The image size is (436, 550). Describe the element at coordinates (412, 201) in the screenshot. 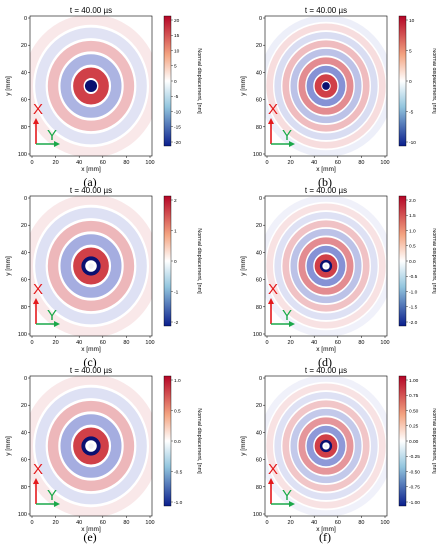

I see `colorbar-tick-label: 2.0` at that location.